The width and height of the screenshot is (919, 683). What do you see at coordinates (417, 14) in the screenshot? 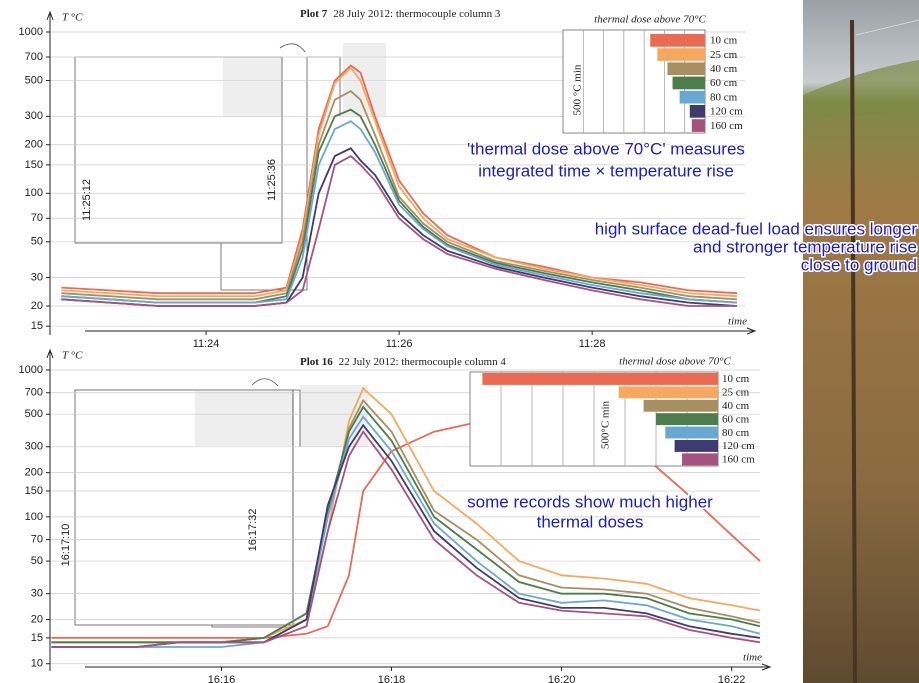
I see `chart-title-date: 28 July 2012: thermocouple column 3` at bounding box center [417, 14].